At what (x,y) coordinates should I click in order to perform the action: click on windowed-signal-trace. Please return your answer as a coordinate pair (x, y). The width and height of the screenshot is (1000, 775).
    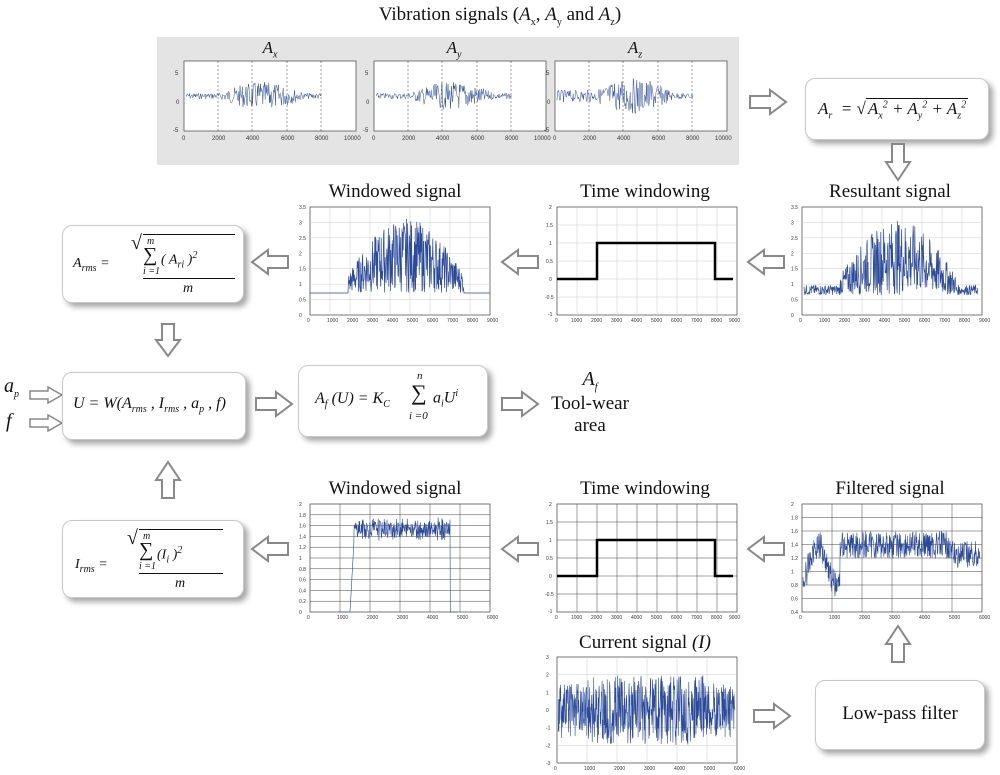
    Looking at the image, I should click on (400, 256).